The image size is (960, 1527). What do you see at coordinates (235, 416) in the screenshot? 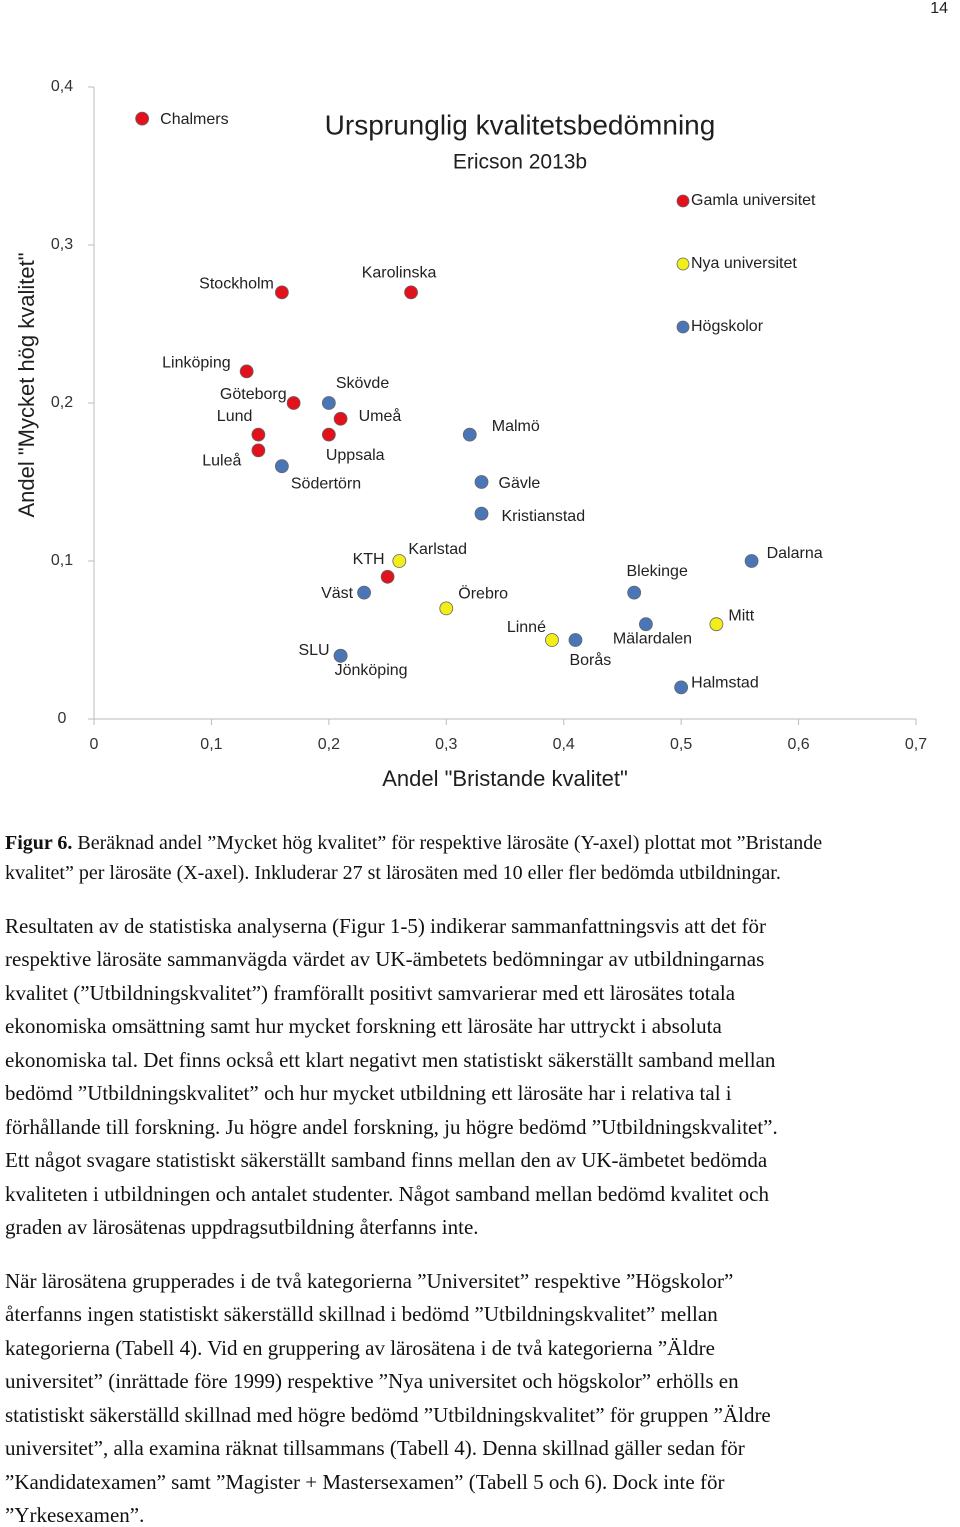
I see `point-label: Lund` at bounding box center [235, 416].